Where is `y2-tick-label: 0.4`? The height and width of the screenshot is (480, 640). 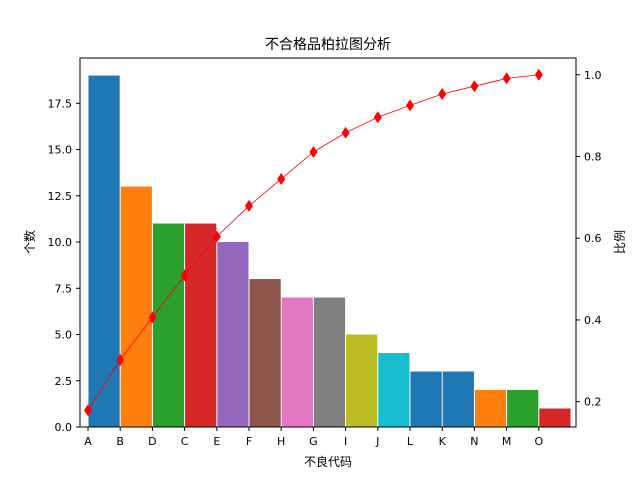
y2-tick-label: 0.4 is located at coordinates (593, 320).